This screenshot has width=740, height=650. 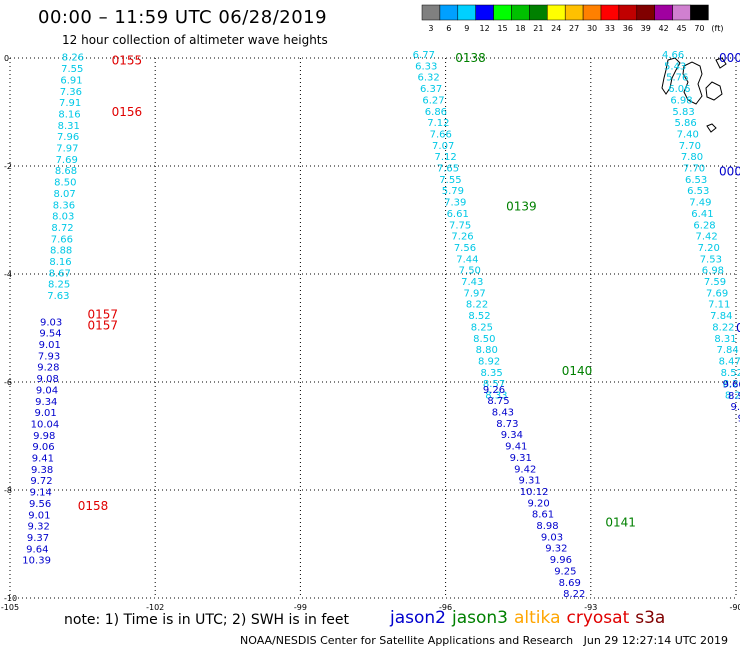 I want to click on pass-time-label: 0139, so click(x=521, y=207).